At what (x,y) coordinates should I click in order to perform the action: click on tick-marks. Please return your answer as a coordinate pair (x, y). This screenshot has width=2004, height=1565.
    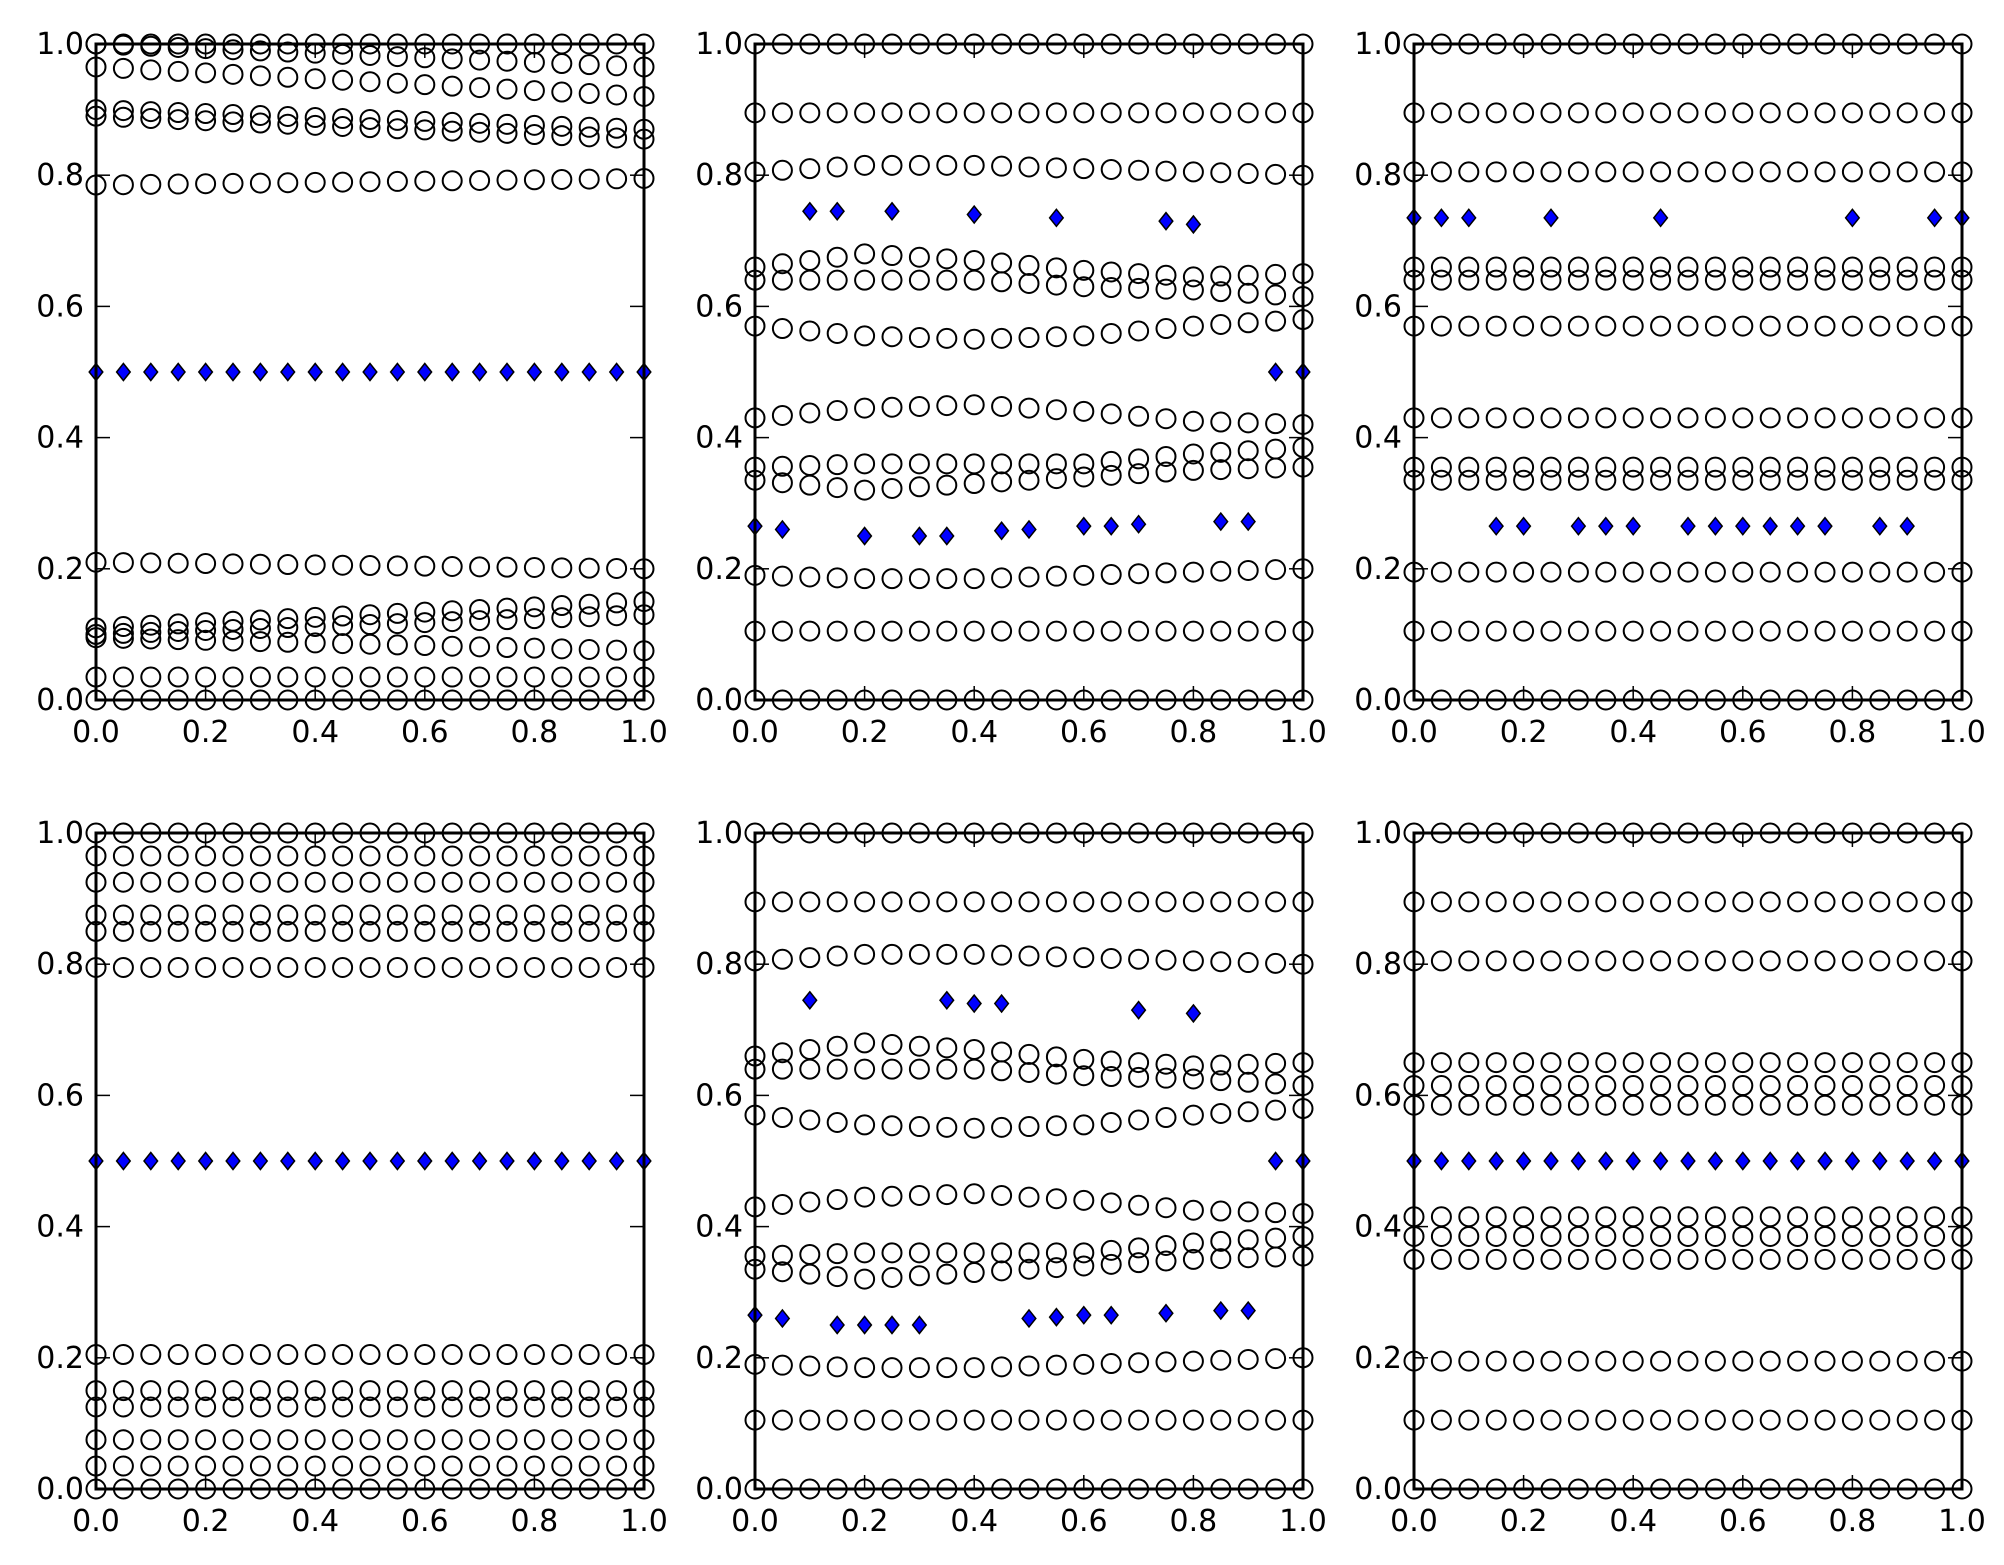
    Looking at the image, I should click on (370, 372).